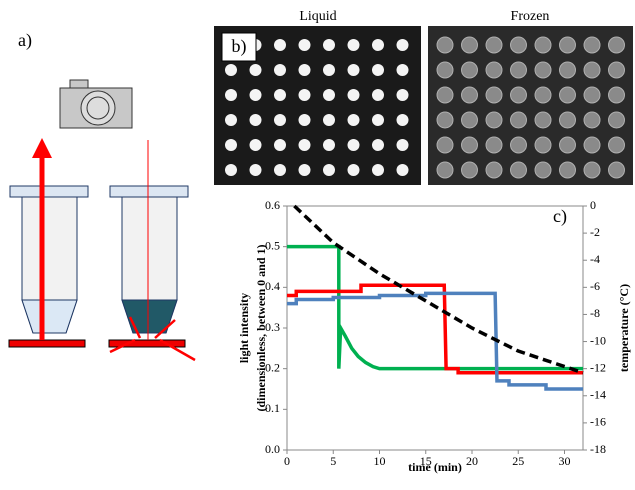  I want to click on y-axis-label: light intensity, so click(244, 328).